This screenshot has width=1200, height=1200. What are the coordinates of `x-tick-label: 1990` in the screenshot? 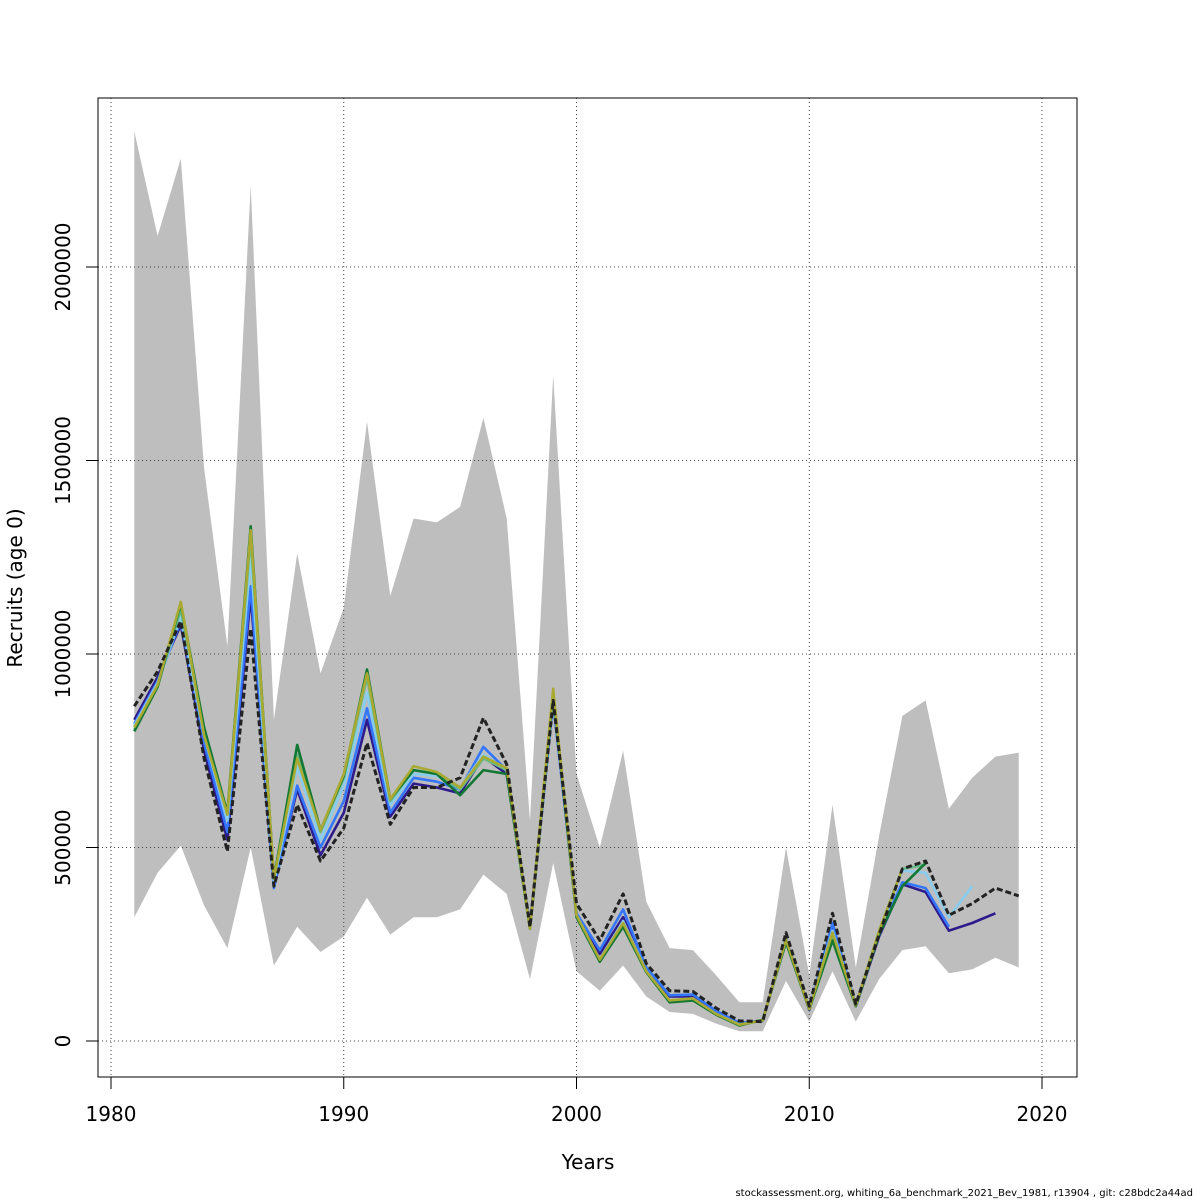 It's located at (343, 1114).